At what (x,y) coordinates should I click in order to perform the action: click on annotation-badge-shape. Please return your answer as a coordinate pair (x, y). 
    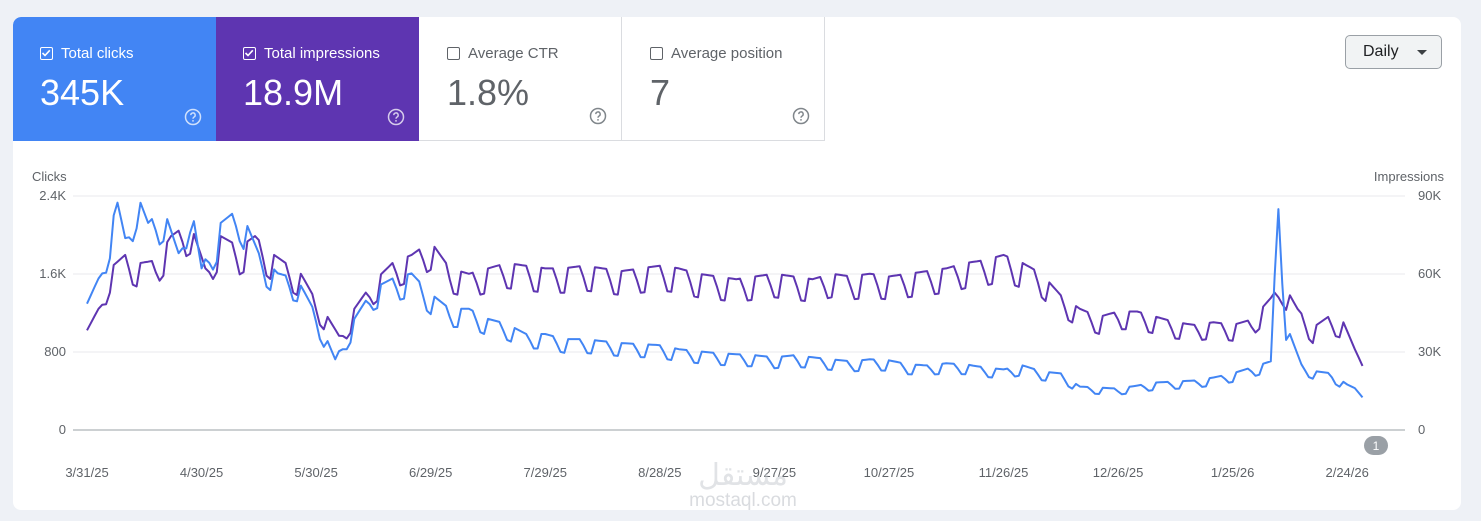
    Looking at the image, I should click on (1376, 445).